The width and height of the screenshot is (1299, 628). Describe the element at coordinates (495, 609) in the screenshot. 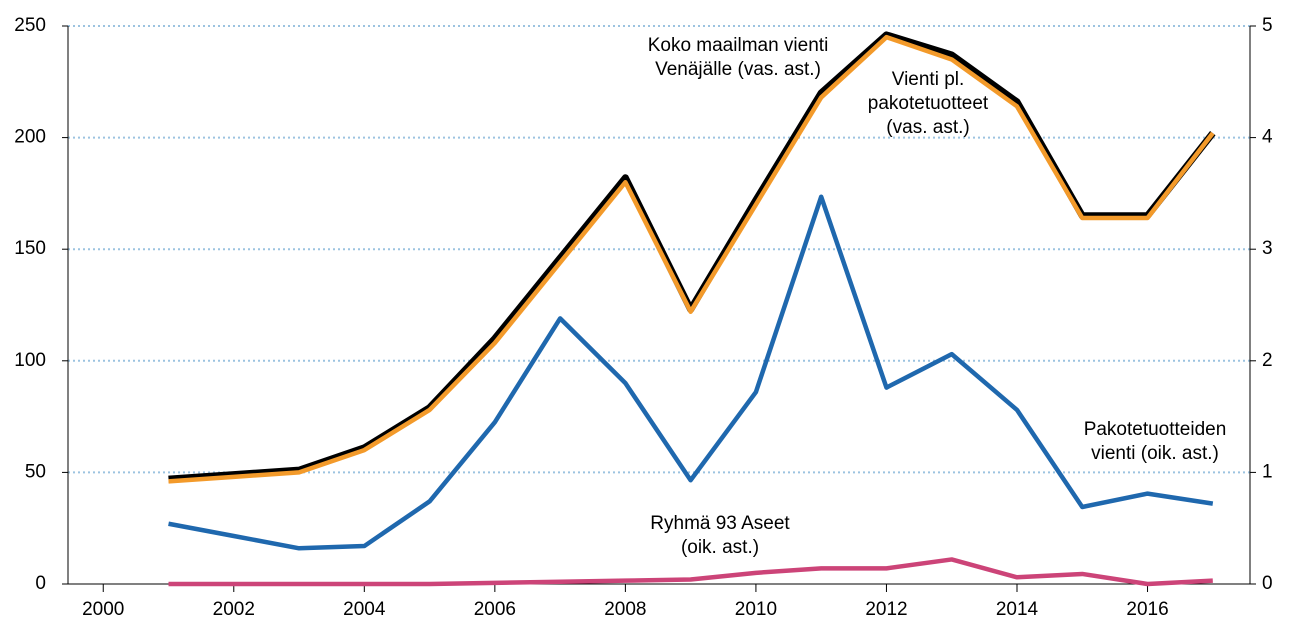

I see `x-tick-label: 2006` at that location.